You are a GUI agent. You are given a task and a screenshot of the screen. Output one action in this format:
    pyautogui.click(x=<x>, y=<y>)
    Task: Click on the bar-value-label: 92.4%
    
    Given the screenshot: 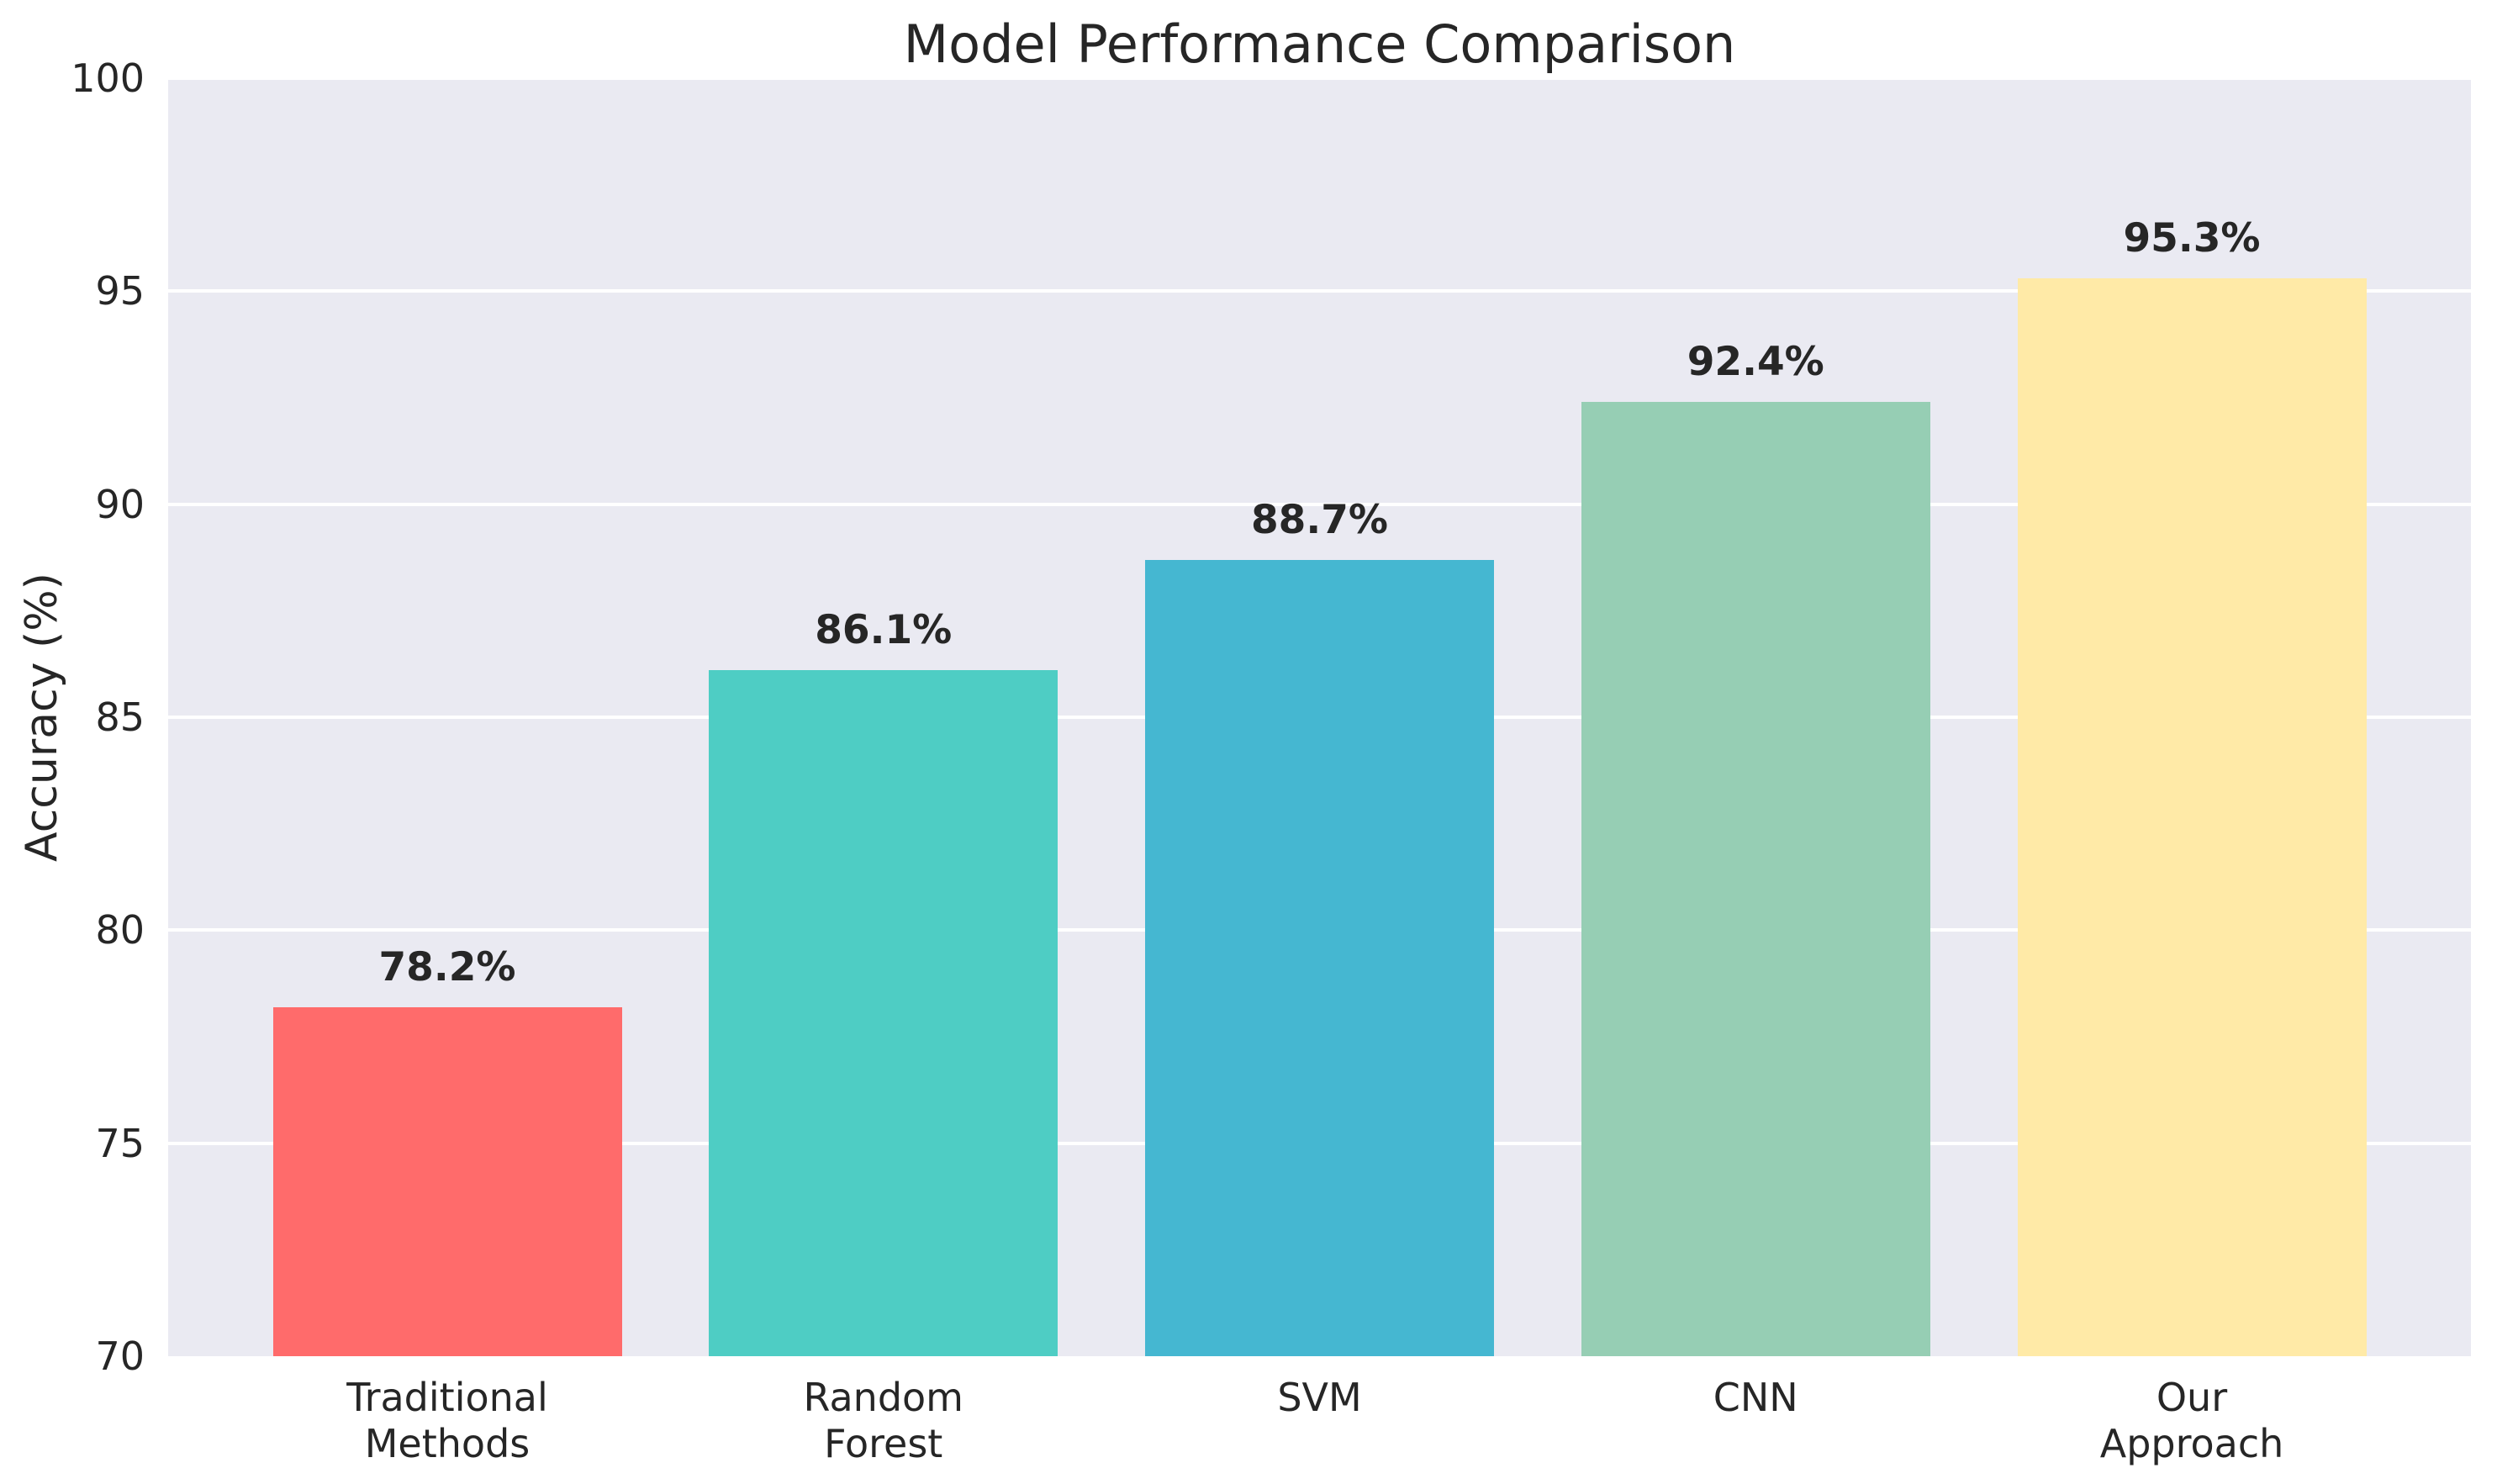 What is the action you would take?
    pyautogui.click(x=1755, y=362)
    